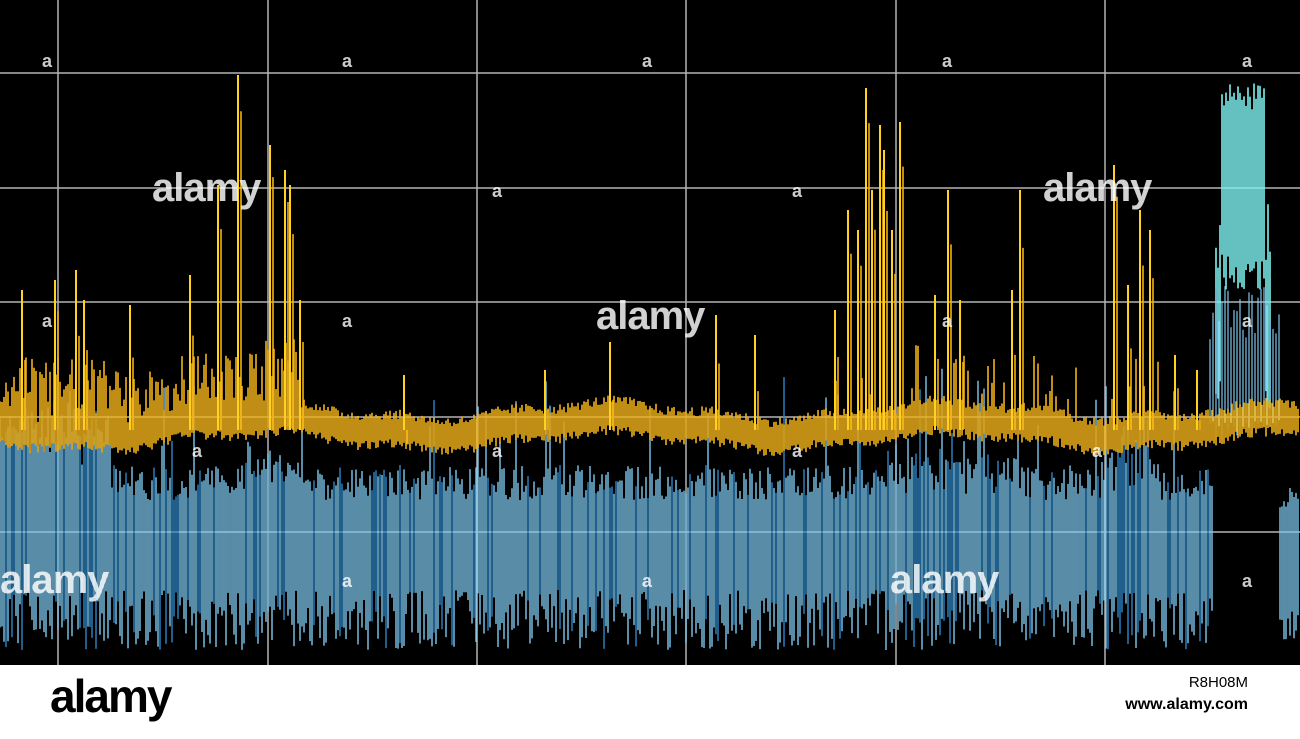 This screenshot has height=739, width=1300. Describe the element at coordinates (1218, 682) in the screenshot. I see `image-id: R8H08M` at that location.